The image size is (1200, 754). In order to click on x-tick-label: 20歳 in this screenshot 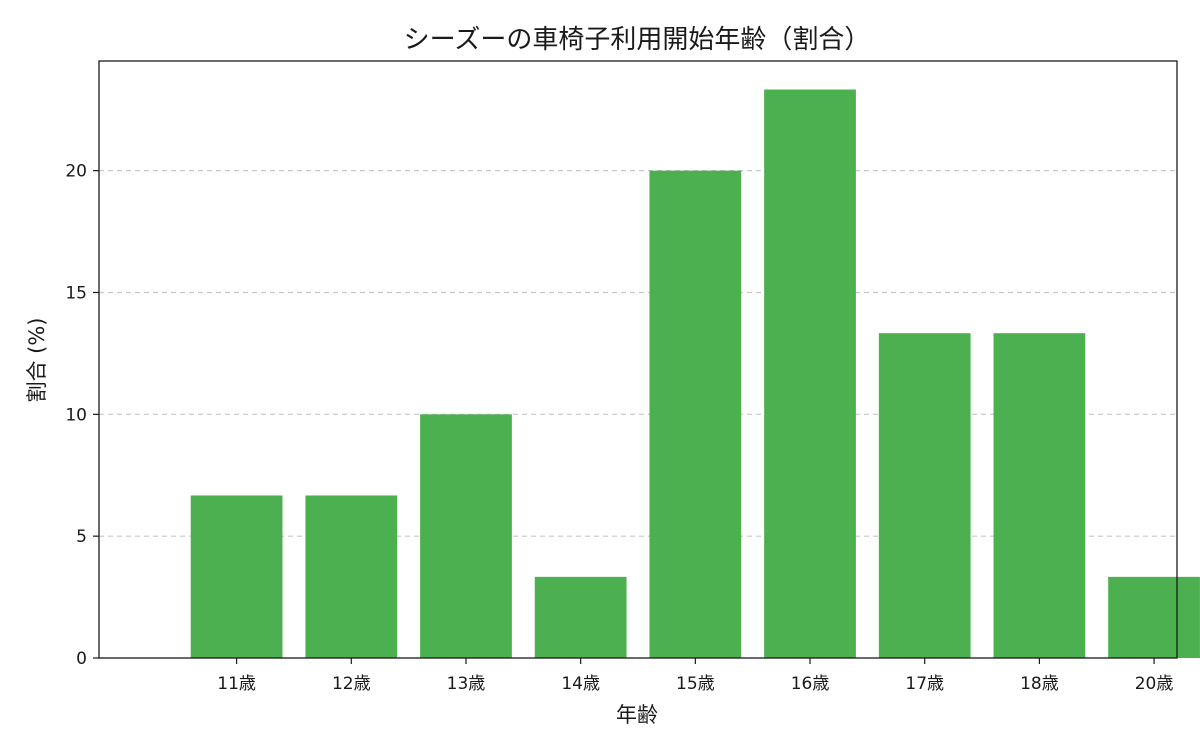, I will do `click(1154, 684)`.